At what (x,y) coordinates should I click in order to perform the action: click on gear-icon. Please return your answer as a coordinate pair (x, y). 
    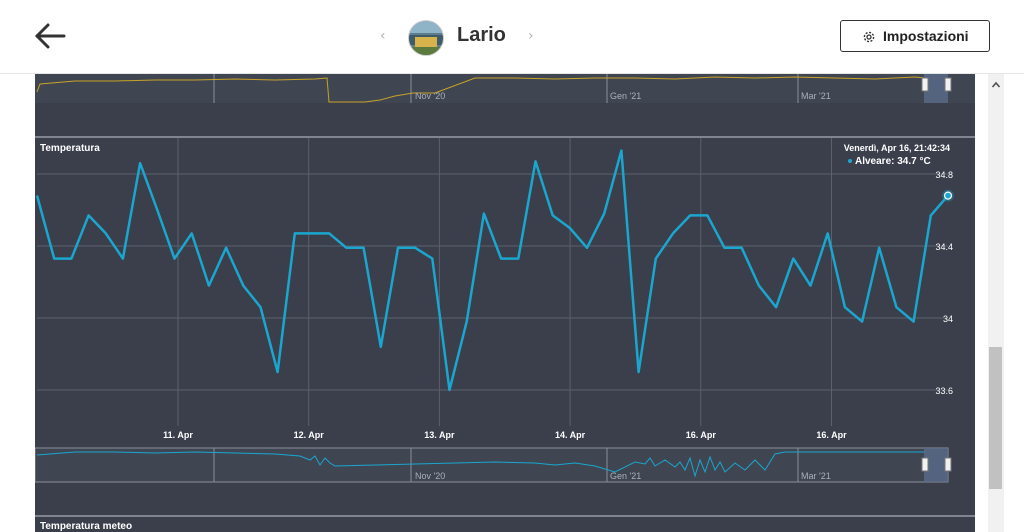
    Looking at the image, I should click on (869, 37).